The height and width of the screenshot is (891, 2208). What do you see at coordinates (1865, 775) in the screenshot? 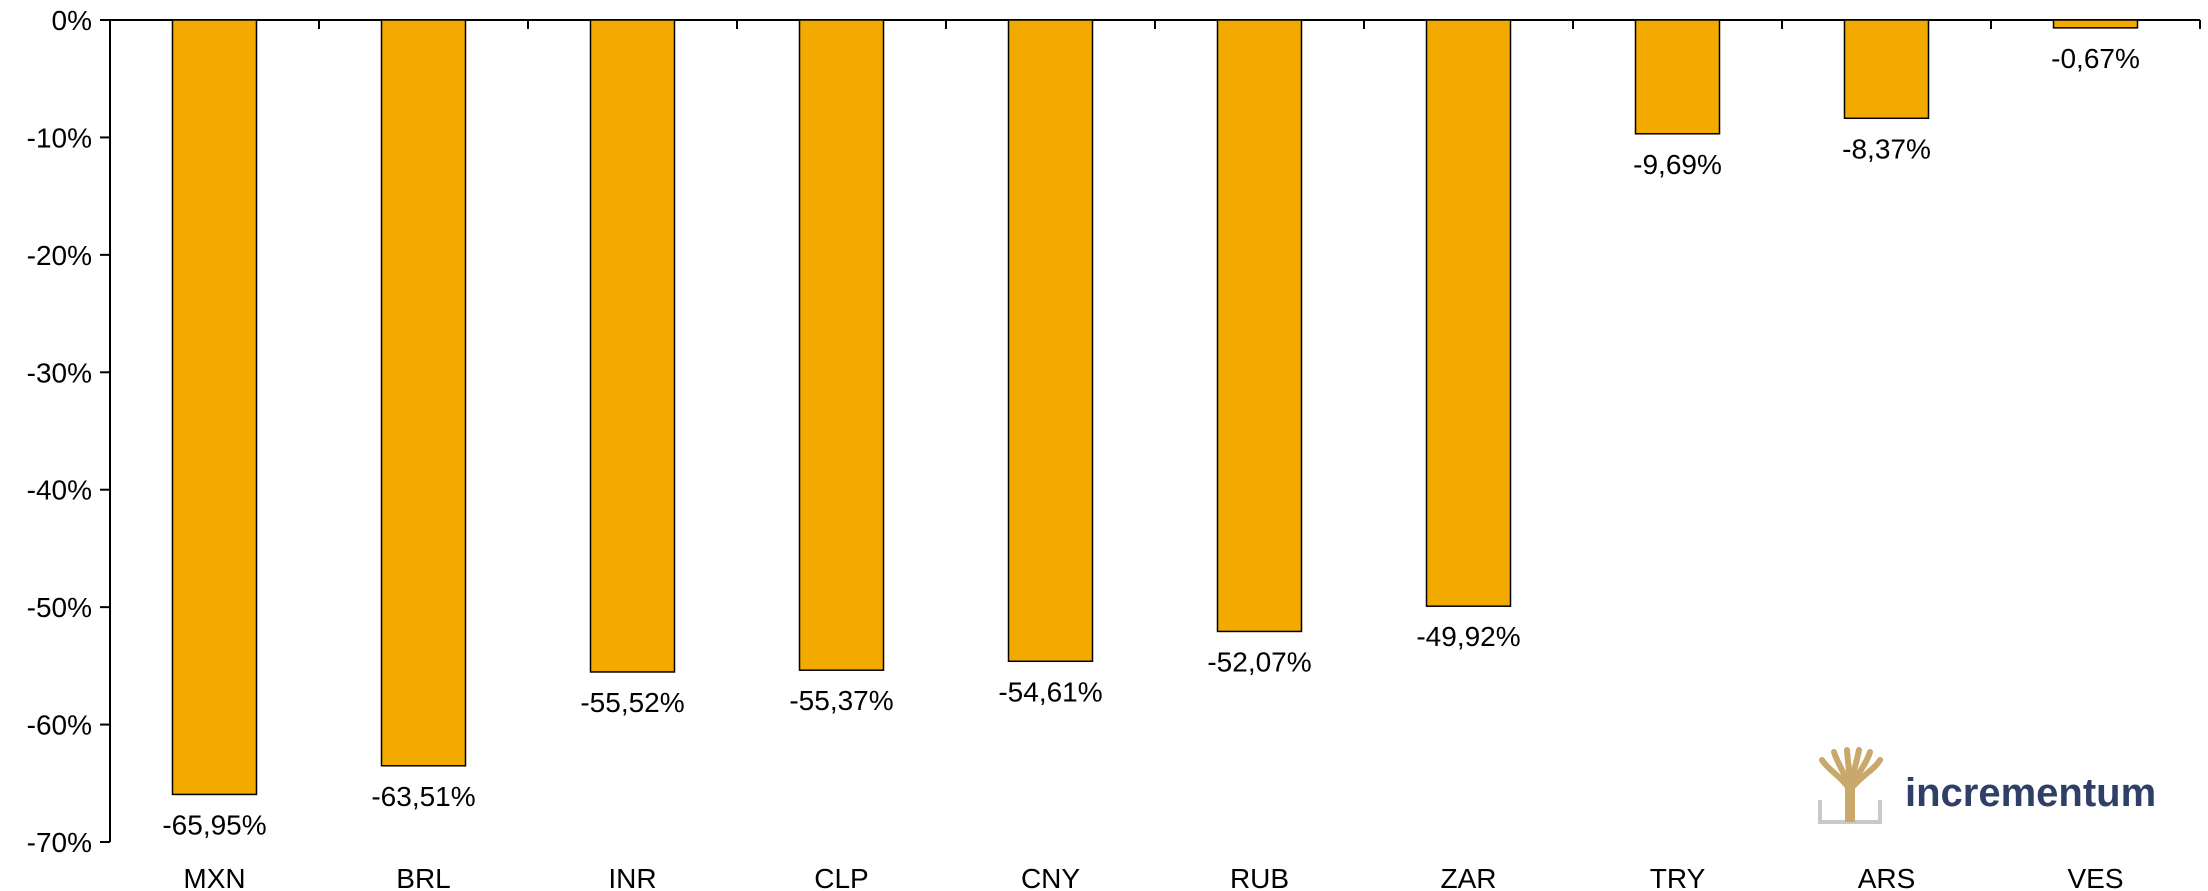
I see `logo-branch` at bounding box center [1865, 775].